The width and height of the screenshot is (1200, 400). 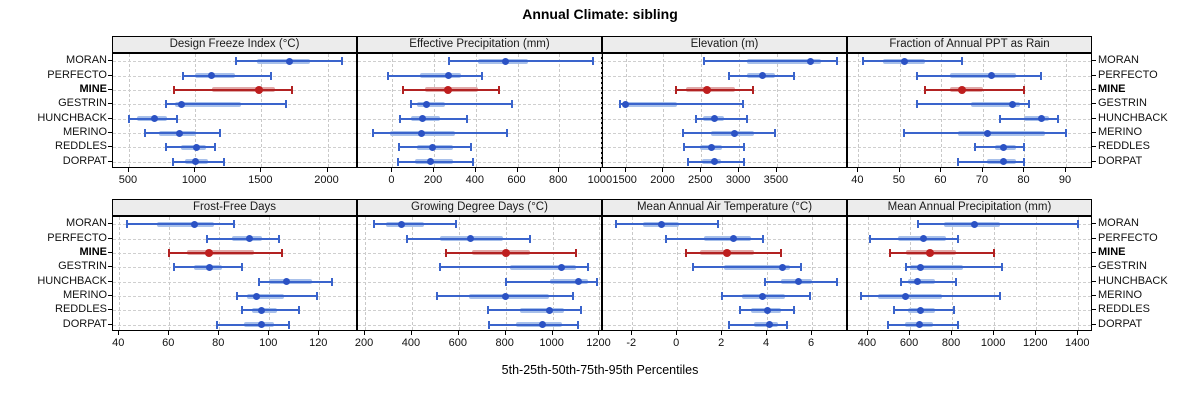 I want to click on median-dot-perfecto, so click(x=449, y=76).